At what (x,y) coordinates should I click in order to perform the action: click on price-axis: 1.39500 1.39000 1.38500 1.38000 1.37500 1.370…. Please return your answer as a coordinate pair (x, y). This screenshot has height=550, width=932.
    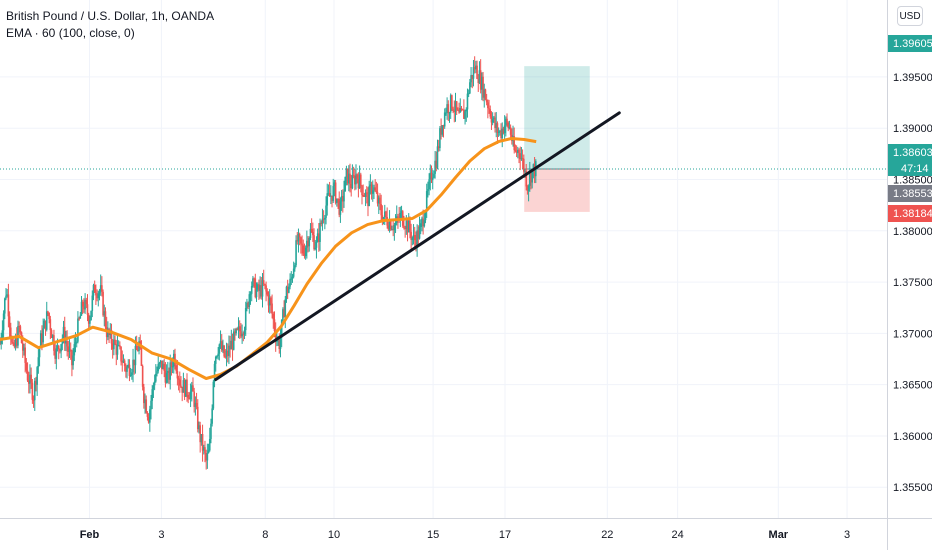
    Looking at the image, I should click on (909, 275).